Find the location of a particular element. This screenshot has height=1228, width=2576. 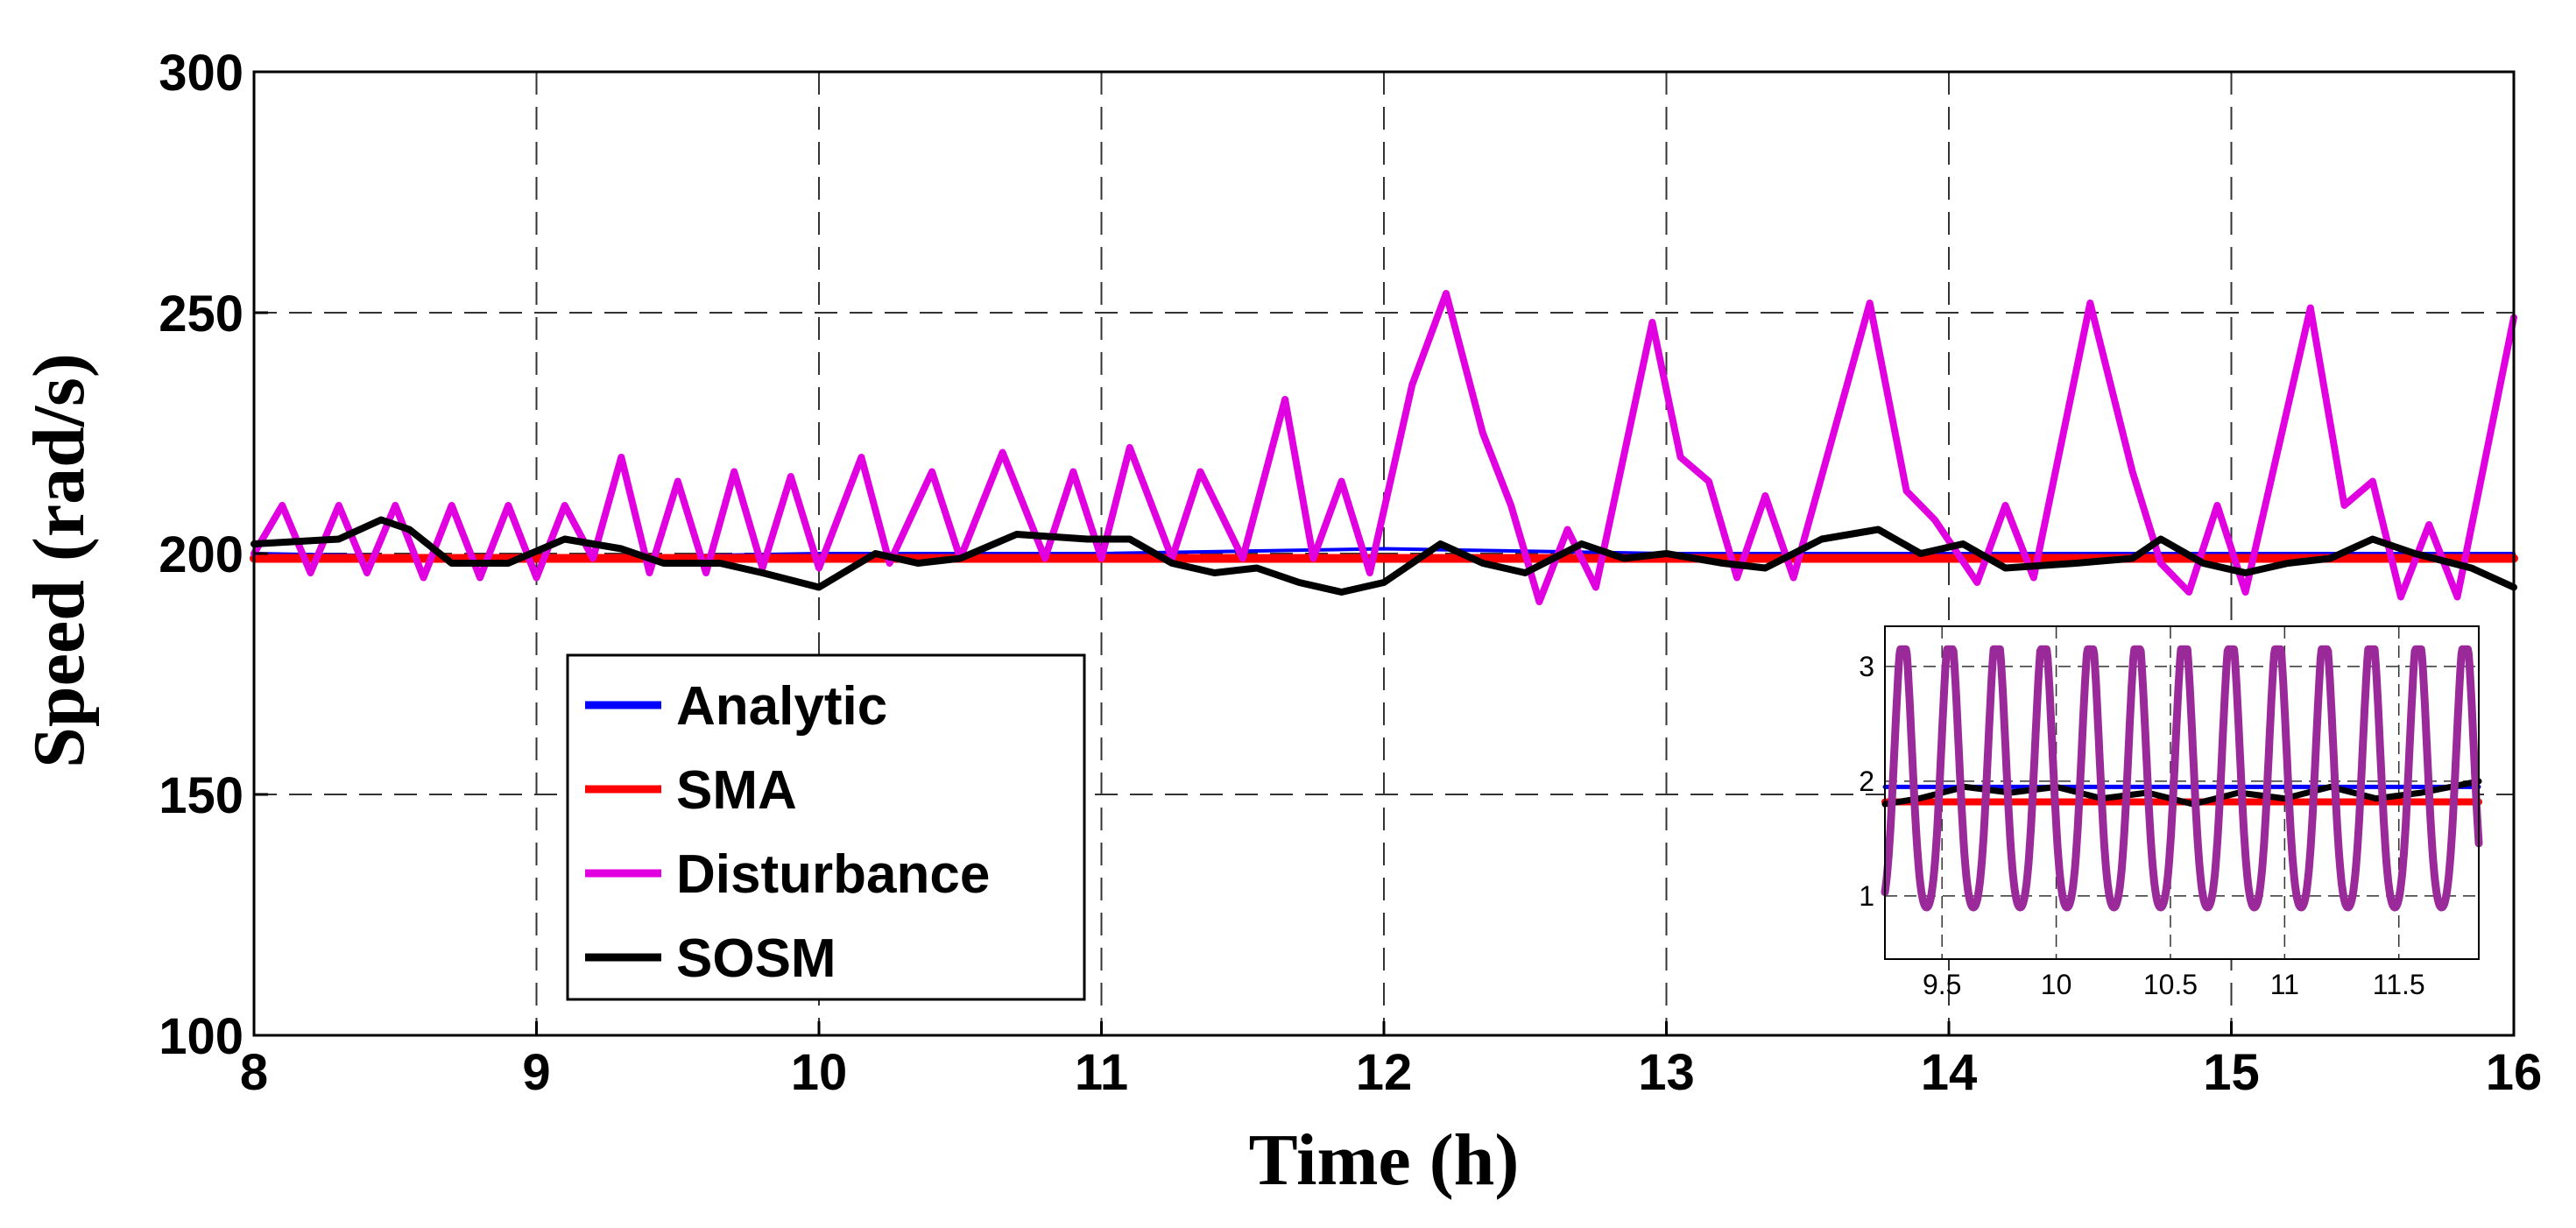

legend-label-sosm: SOSM is located at coordinates (756, 959).